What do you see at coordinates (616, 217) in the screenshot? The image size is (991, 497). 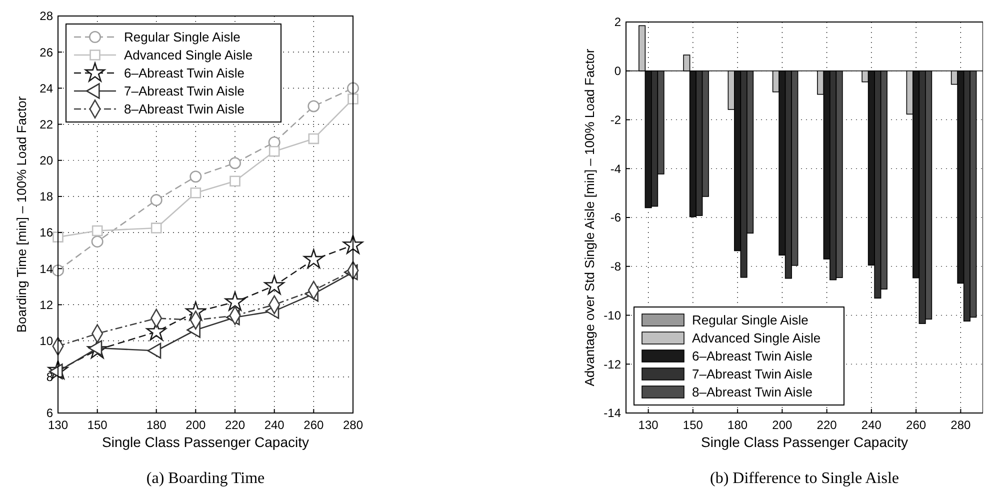 I see `y-tick-label: -6` at bounding box center [616, 217].